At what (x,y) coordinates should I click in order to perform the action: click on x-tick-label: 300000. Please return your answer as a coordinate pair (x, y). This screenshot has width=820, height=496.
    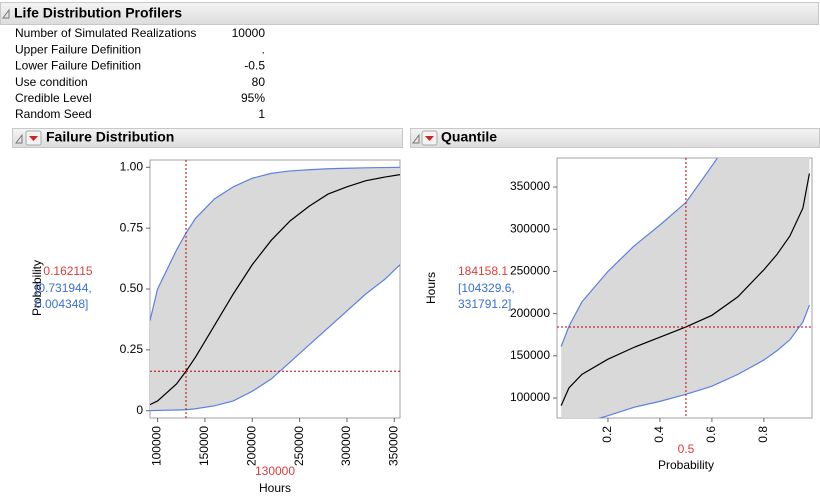
    Looking at the image, I should click on (346, 446).